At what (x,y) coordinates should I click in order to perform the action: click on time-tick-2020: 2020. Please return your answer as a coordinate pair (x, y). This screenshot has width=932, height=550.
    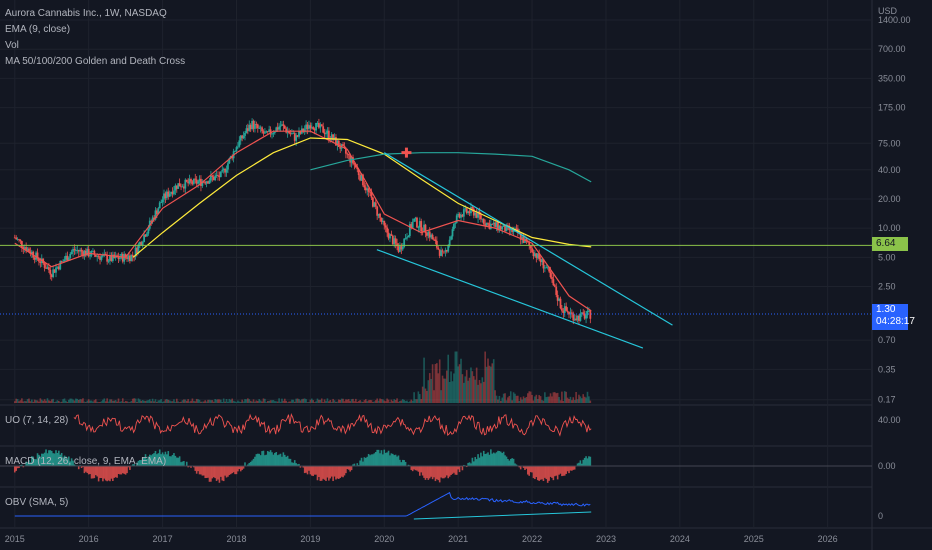
    Looking at the image, I should click on (384, 539).